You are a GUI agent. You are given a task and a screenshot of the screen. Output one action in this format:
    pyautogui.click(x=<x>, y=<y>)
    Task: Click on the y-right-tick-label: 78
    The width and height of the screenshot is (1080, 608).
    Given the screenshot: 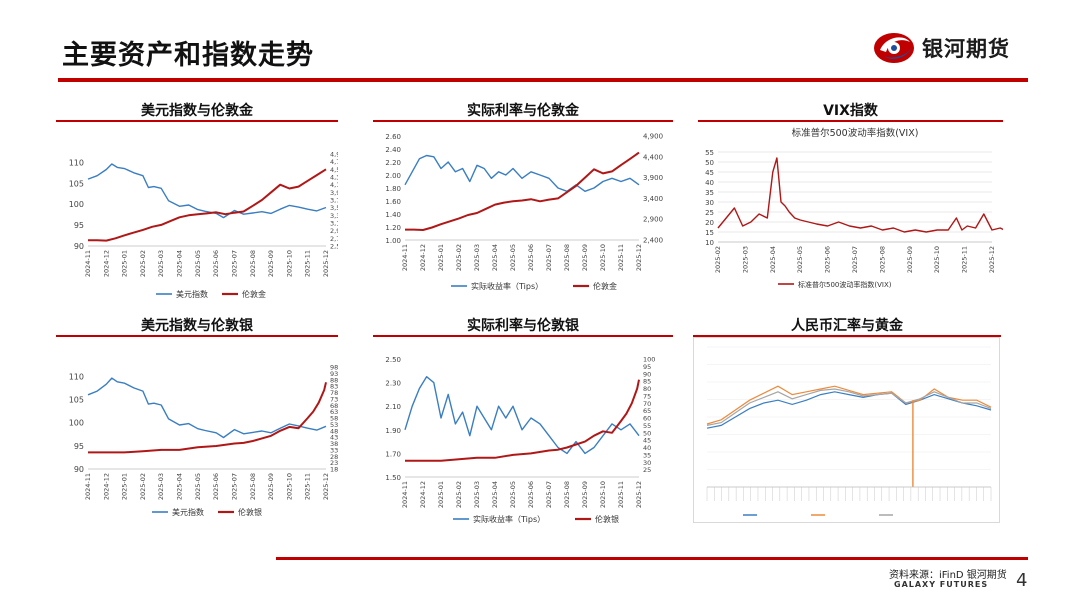 What is the action you would take?
    pyautogui.click(x=334, y=393)
    